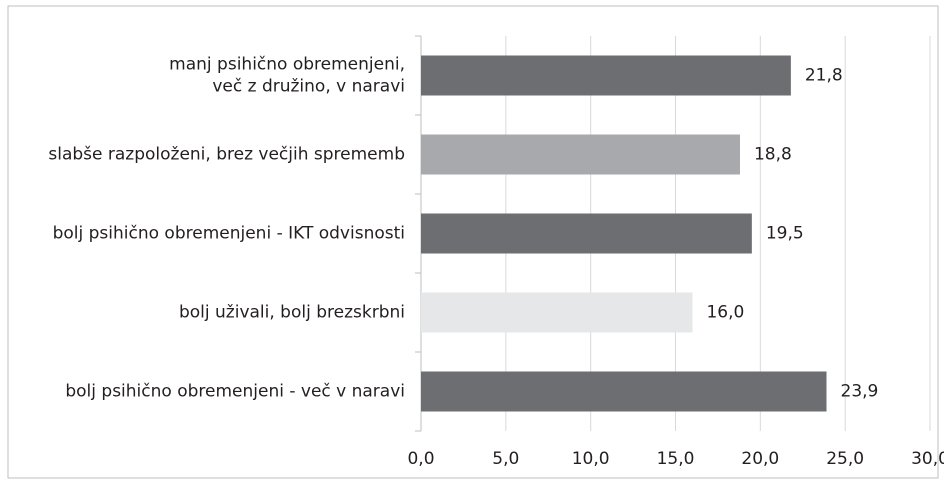 This screenshot has height=488, width=944. I want to click on value-label: 18,8, so click(773, 155).